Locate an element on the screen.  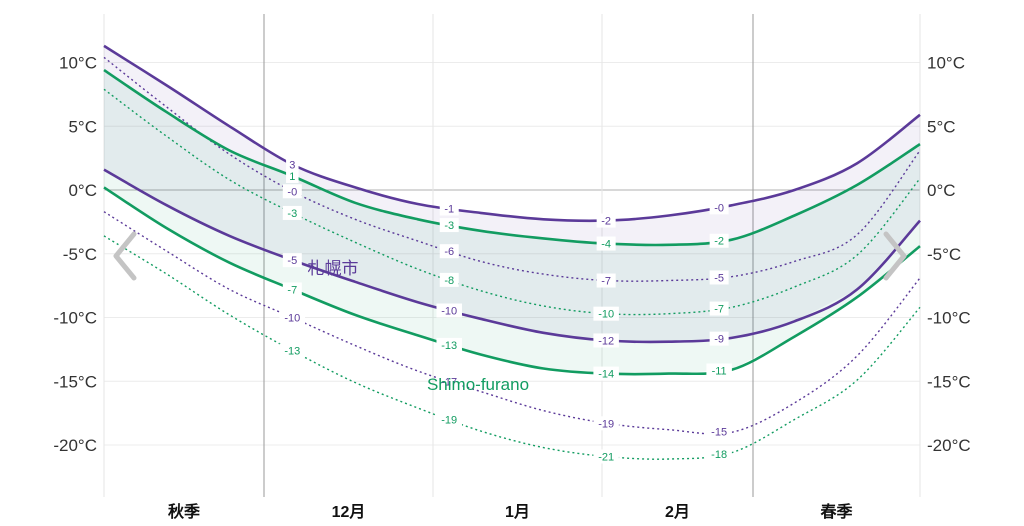
period-label: 2月 is located at coordinates (677, 512).